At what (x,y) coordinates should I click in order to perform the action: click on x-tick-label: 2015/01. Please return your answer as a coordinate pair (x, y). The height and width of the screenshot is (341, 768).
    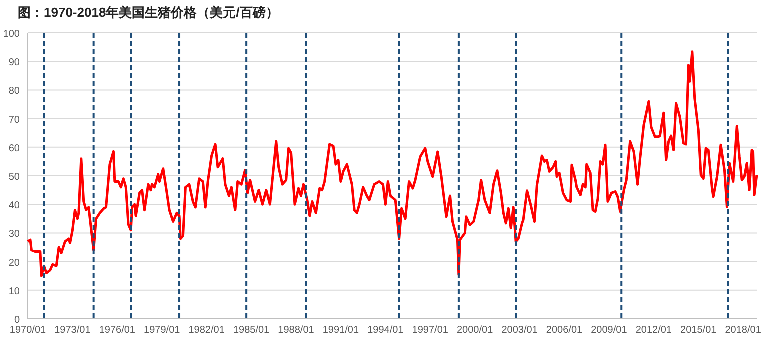
    Looking at the image, I should click on (699, 330).